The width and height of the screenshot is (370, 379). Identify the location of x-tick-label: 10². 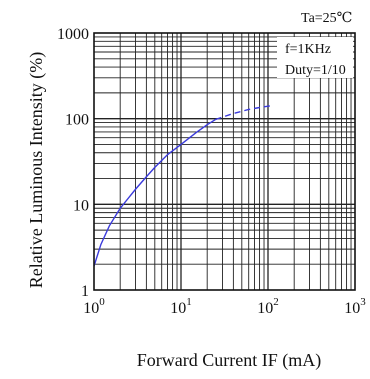
(268, 306).